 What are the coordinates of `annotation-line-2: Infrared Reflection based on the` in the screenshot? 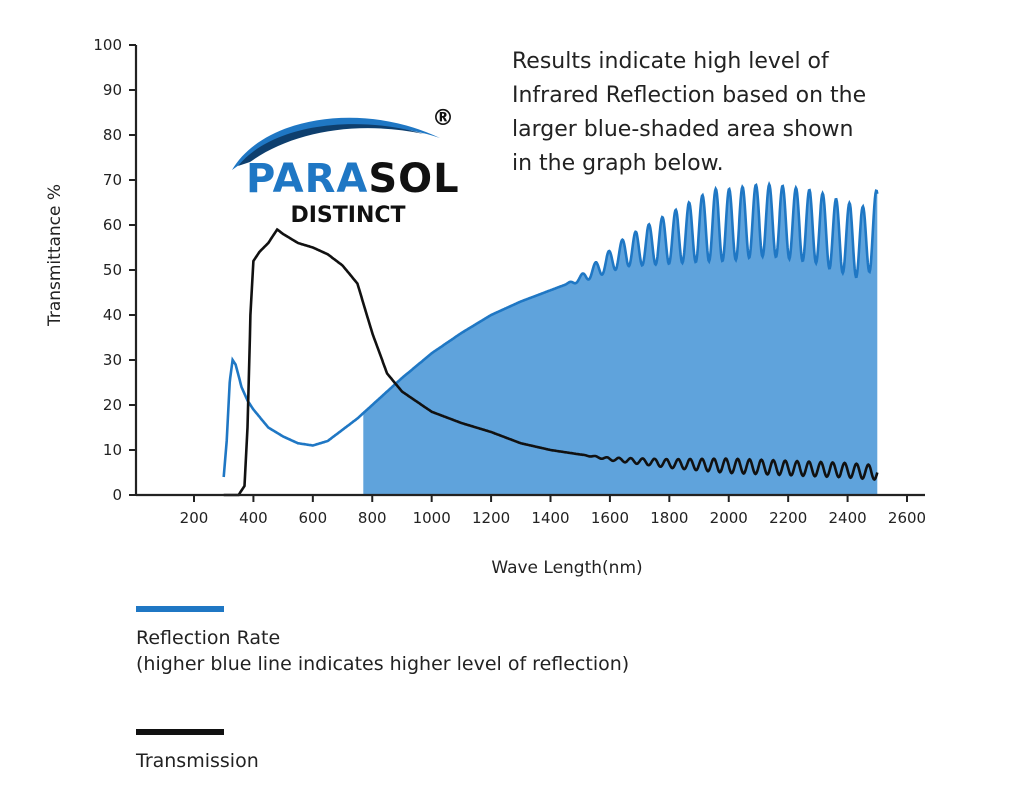 It's located at (689, 95).